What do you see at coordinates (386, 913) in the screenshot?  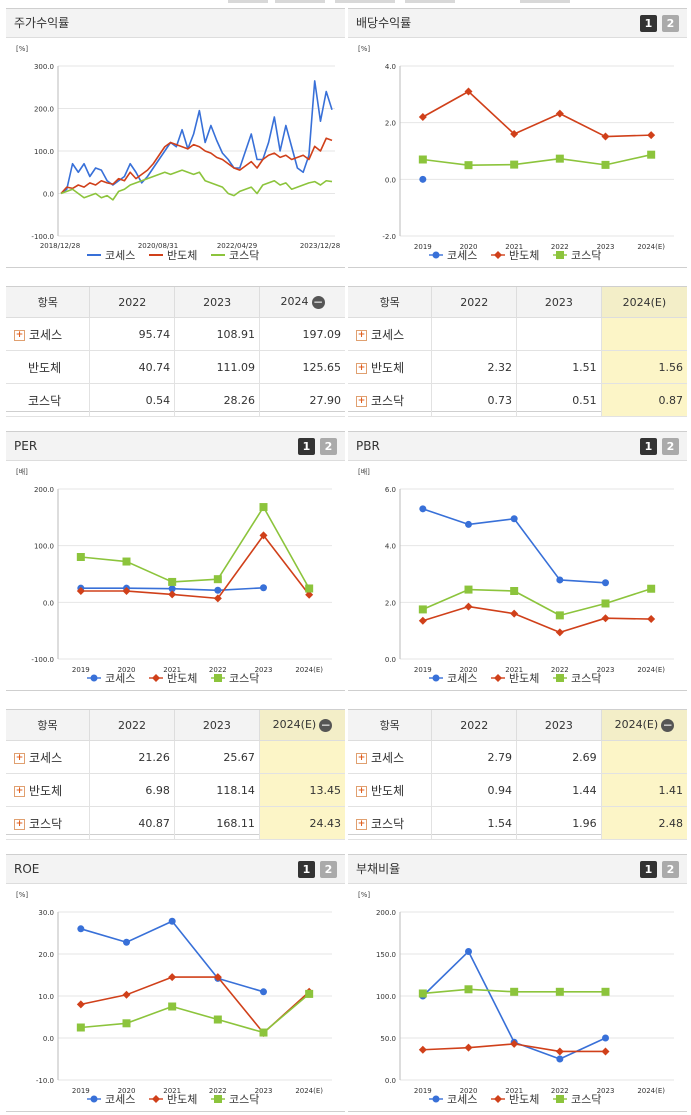 I see `y-tick-label: 200.0` at bounding box center [386, 913].